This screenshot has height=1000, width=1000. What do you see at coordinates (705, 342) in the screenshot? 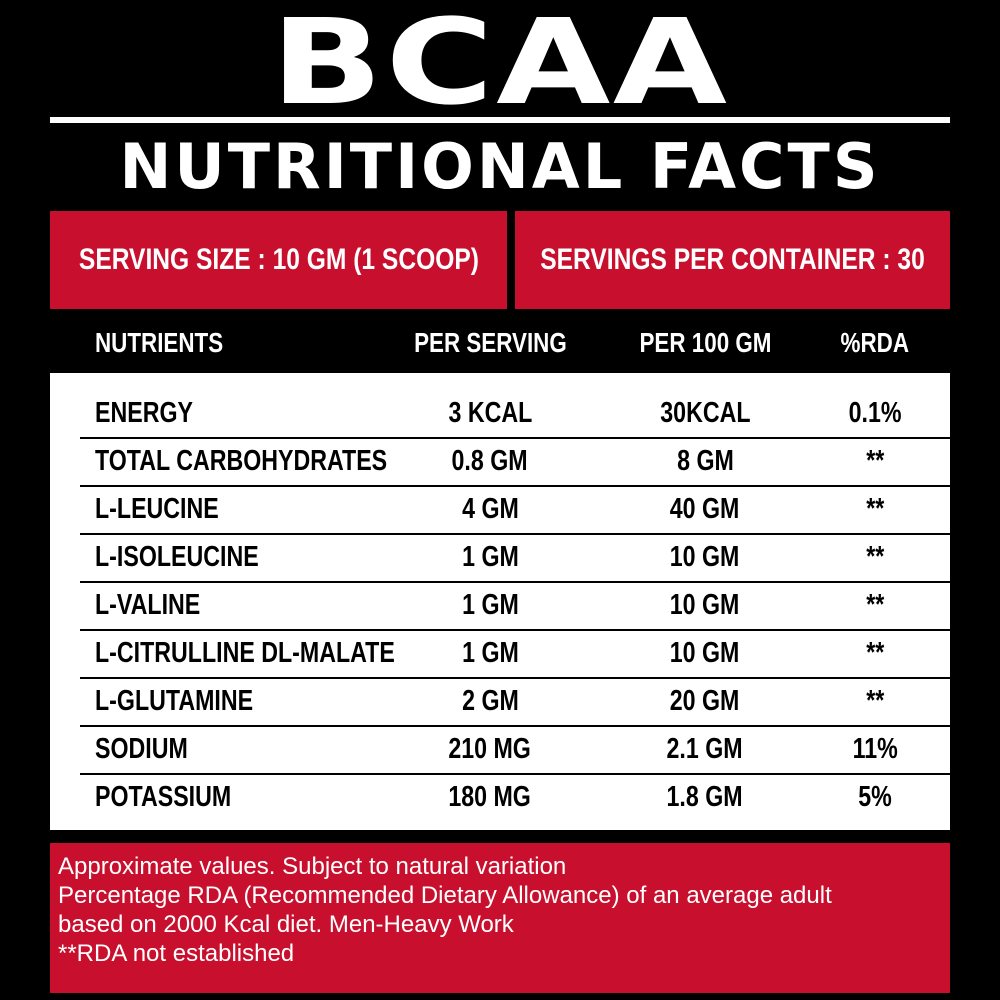
I see `header-per-100gm: PER 100 GM` at bounding box center [705, 342].